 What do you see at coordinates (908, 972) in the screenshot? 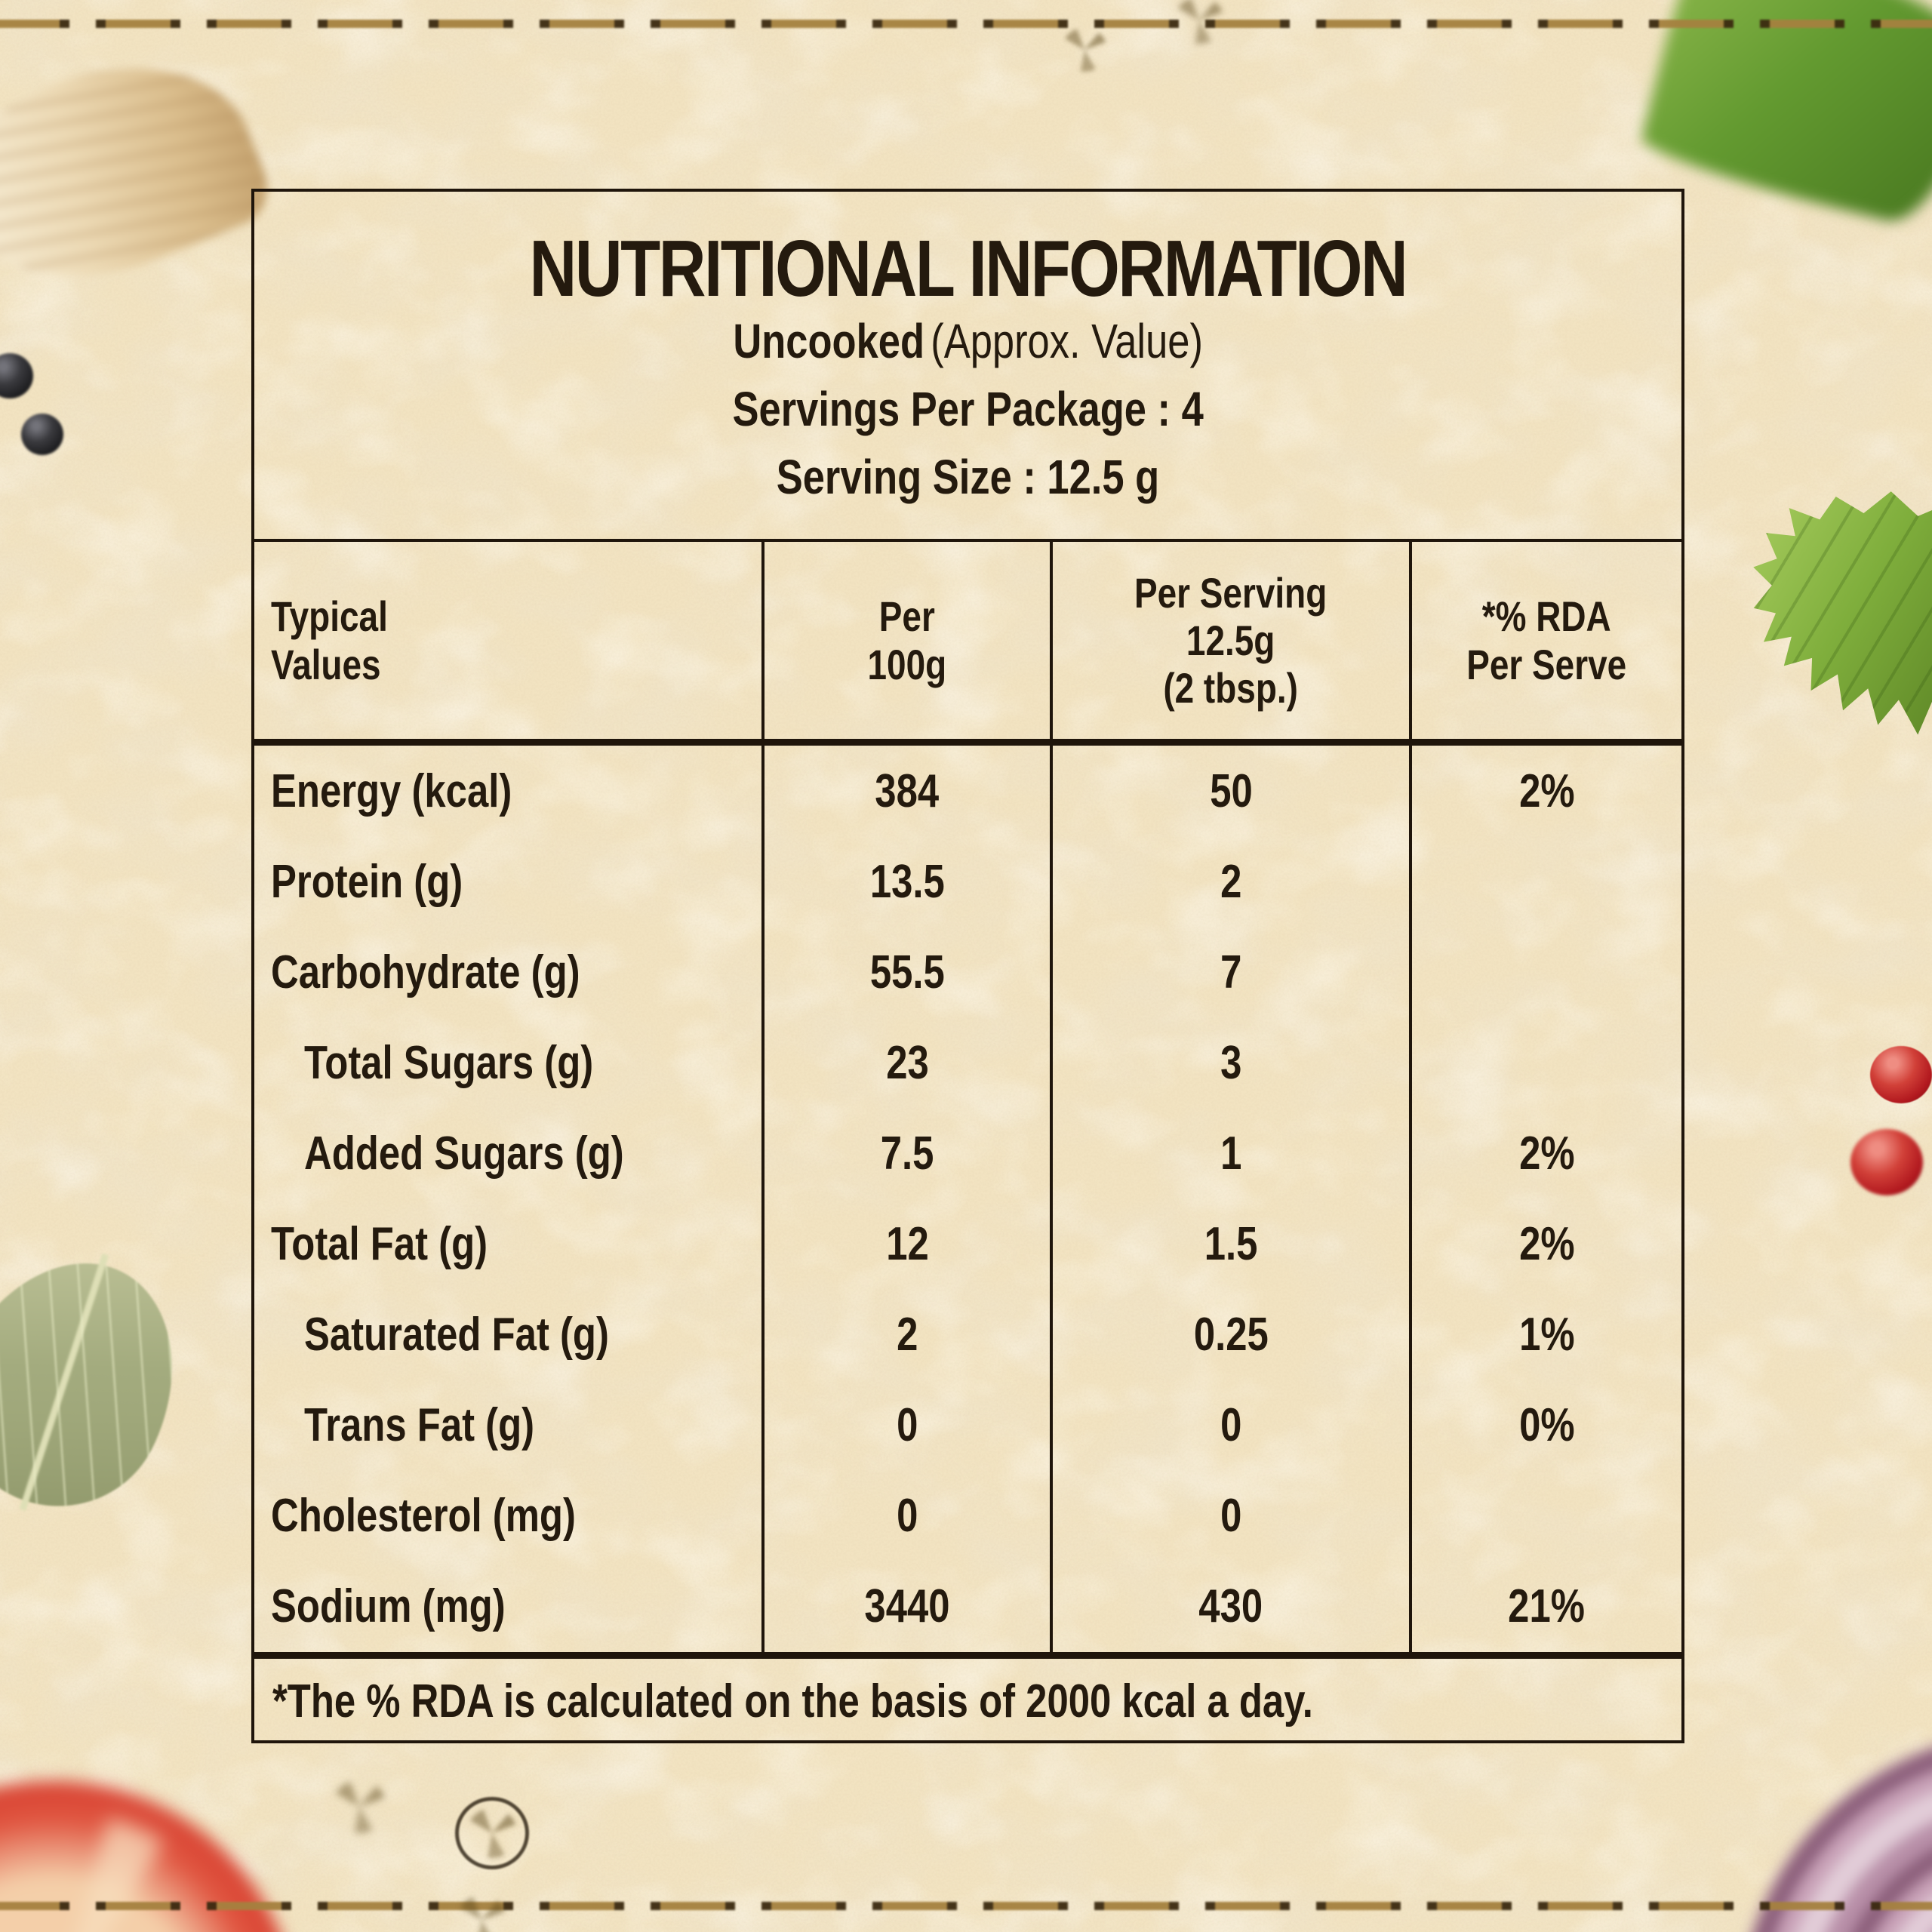
I see `per-100g-cell: 55.5` at bounding box center [908, 972].